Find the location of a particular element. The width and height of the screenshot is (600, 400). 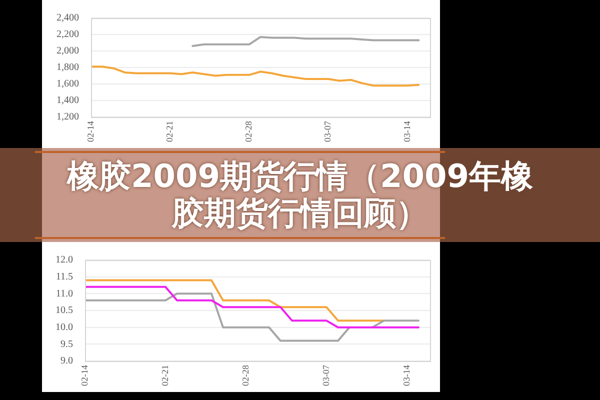

y-tick-label: 11.0 is located at coordinates (64, 294).